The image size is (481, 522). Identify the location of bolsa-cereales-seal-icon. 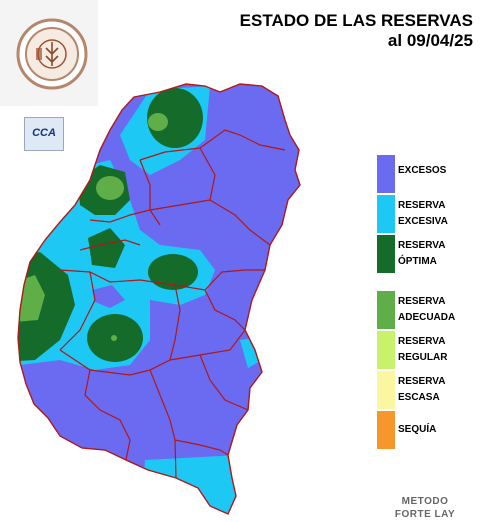
(52, 54).